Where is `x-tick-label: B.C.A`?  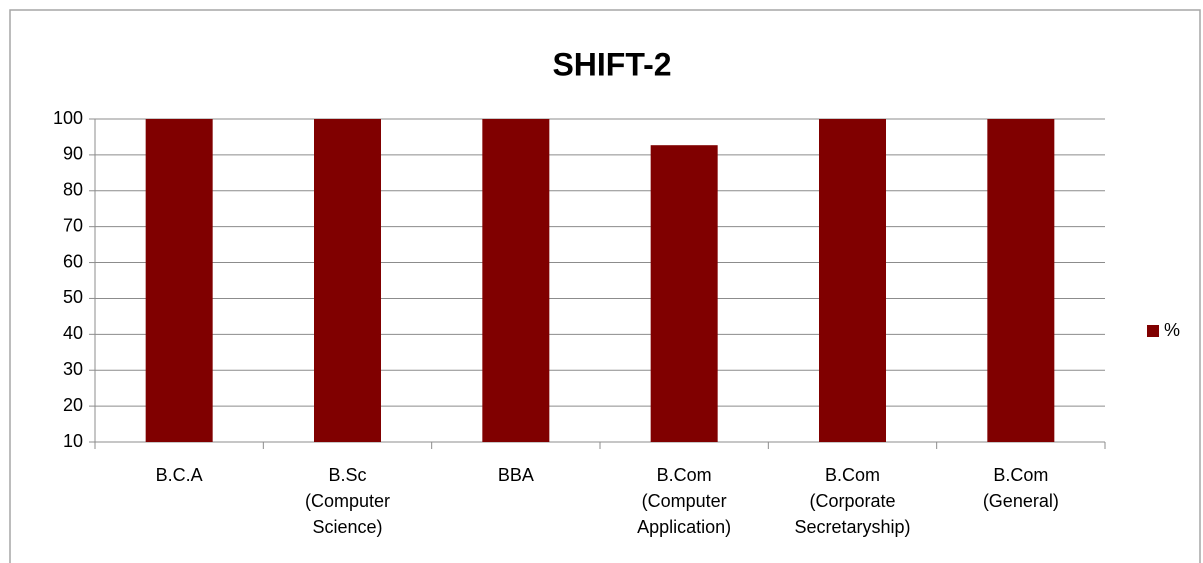 x-tick-label: B.C.A is located at coordinates (179, 475).